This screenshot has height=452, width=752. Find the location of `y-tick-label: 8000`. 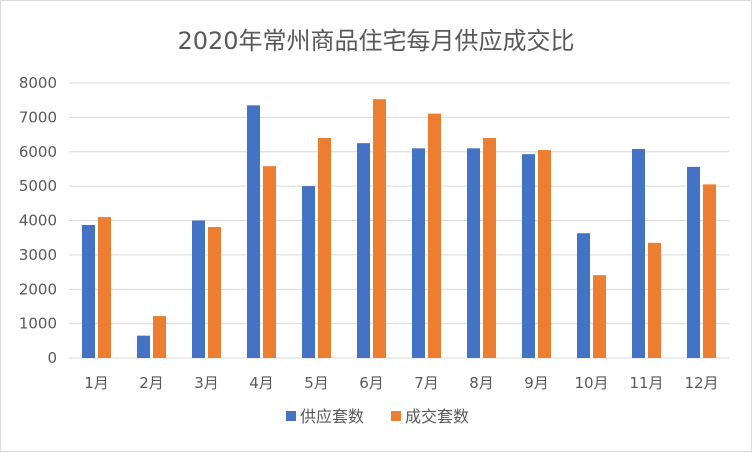

y-tick-label: 8000 is located at coordinates (38, 83).